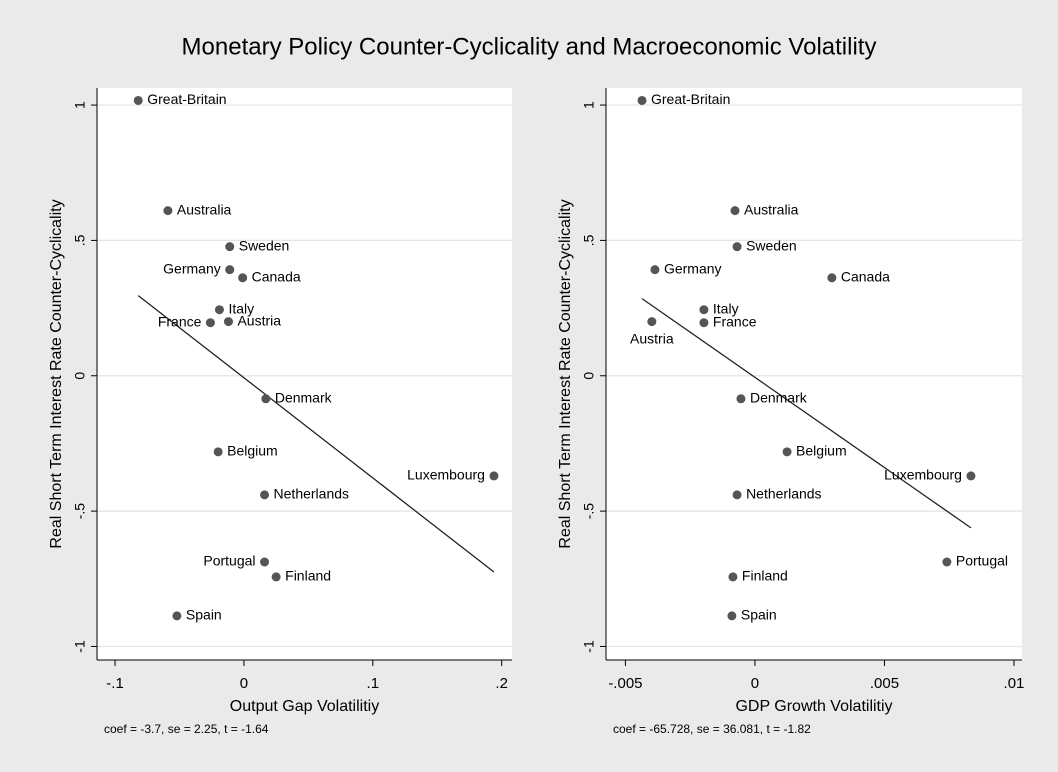 The image size is (1058, 772). I want to click on note: coef = -3.7, se = 2.25, t = -1.64, so click(186, 729).